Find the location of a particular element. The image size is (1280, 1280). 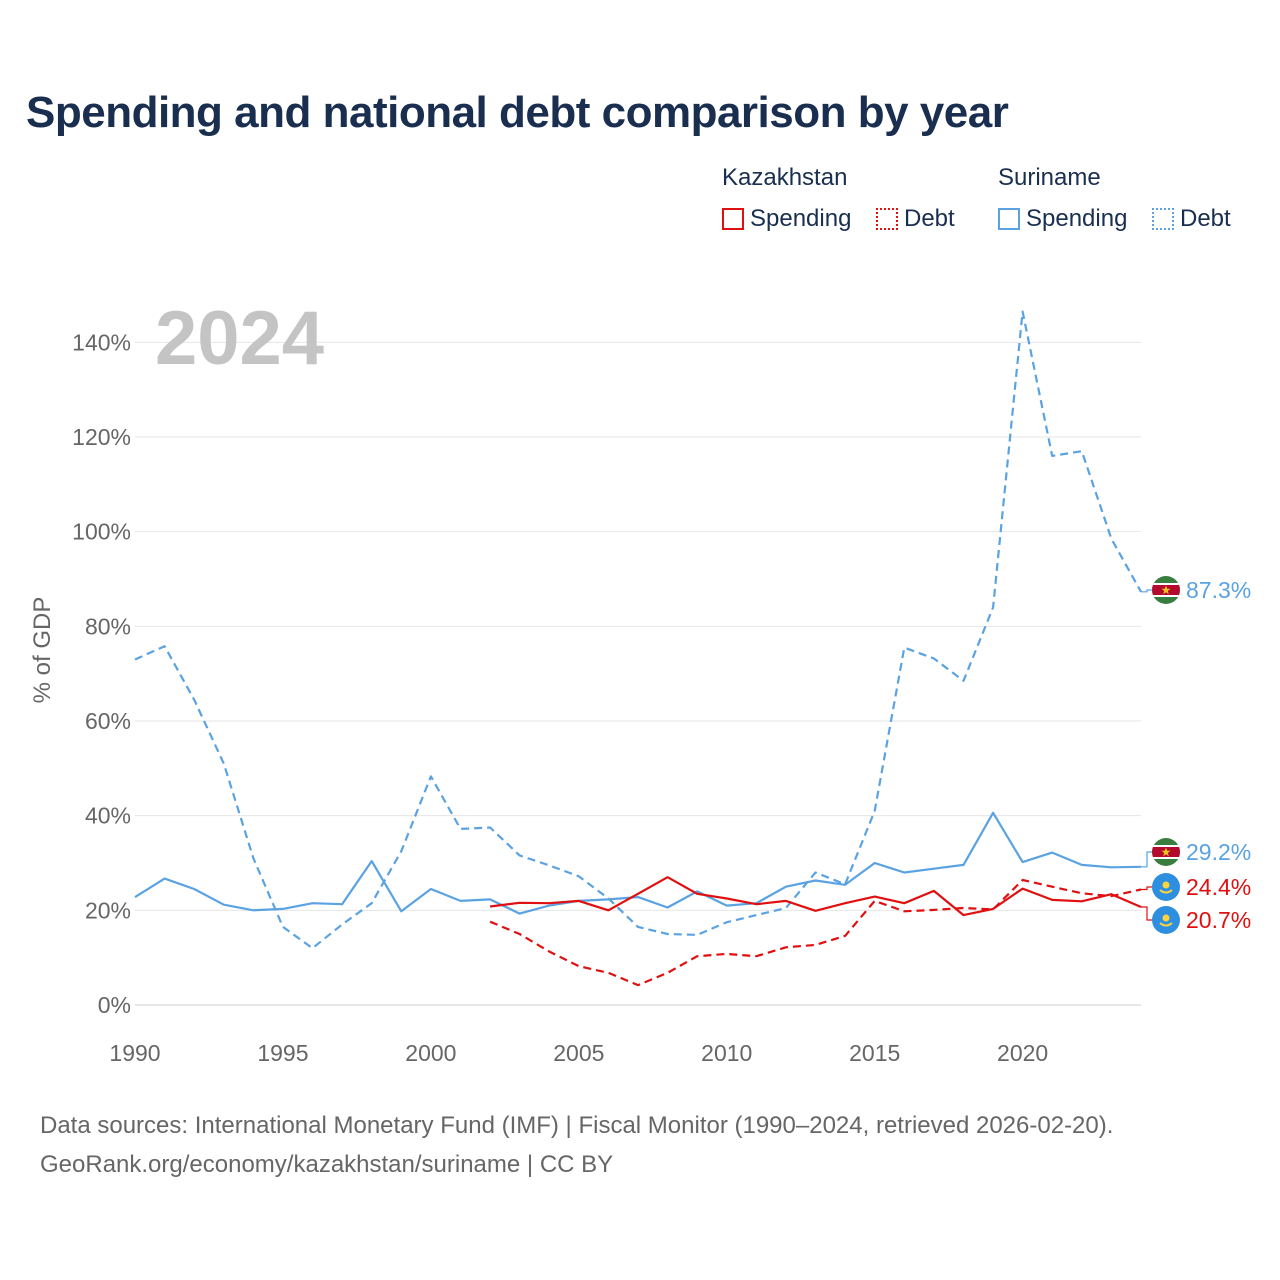

legend-swatch-solid-red is located at coordinates (733, 219).